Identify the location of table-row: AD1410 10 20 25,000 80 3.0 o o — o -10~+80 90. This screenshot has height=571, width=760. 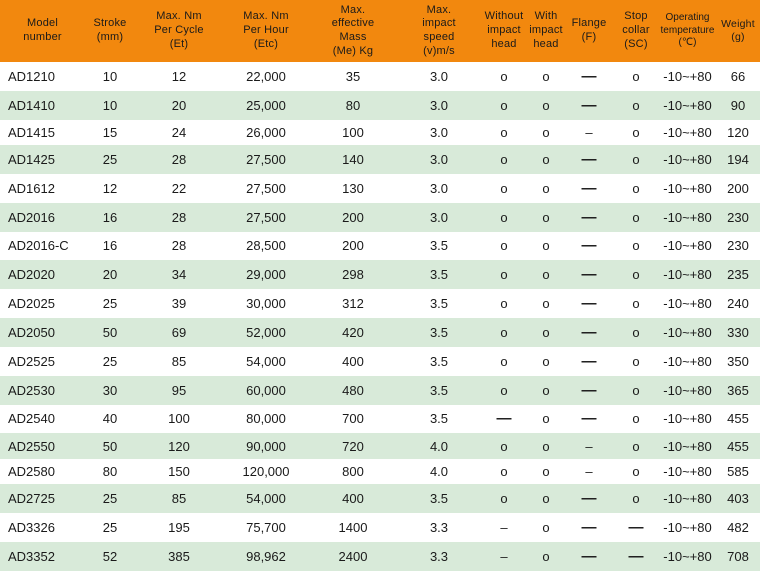
(380, 105).